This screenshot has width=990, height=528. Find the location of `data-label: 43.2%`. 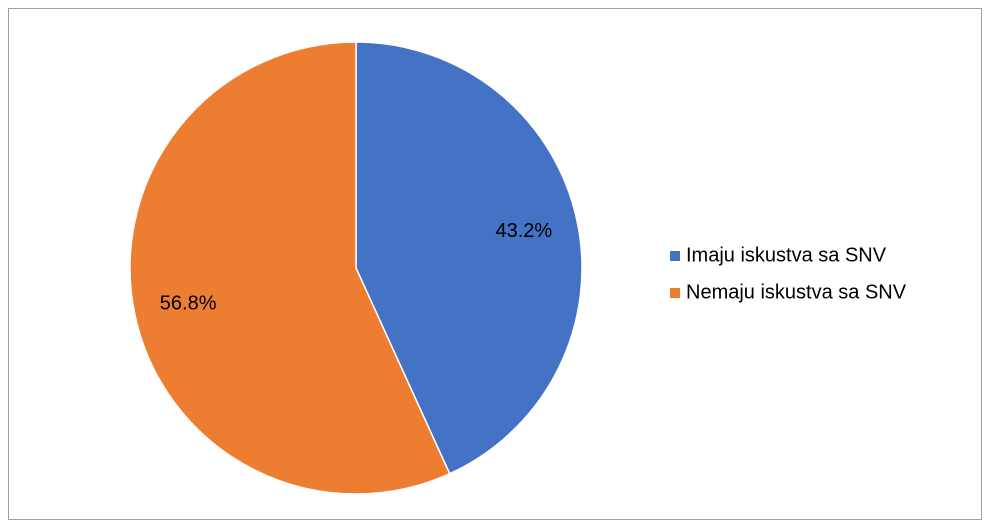

data-label: 43.2% is located at coordinates (523, 231).